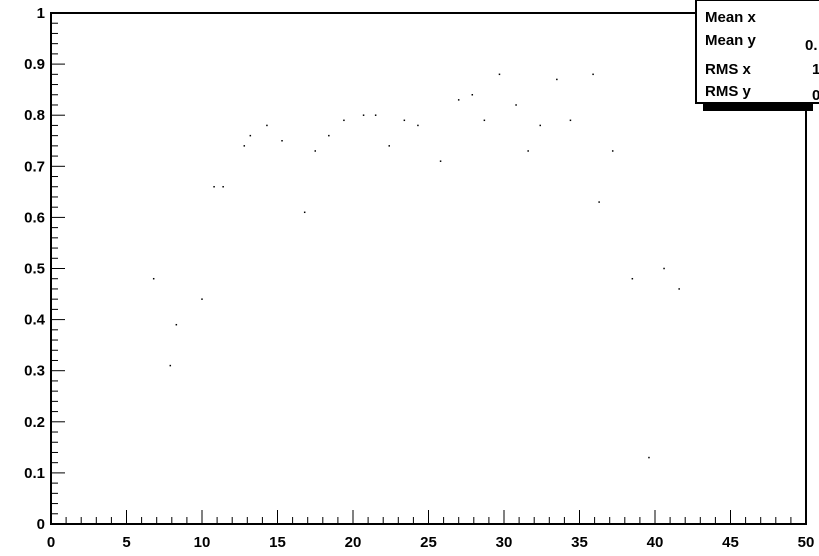 This screenshot has height=556, width=819. I want to click on y-tick-label: 0, so click(41, 524).